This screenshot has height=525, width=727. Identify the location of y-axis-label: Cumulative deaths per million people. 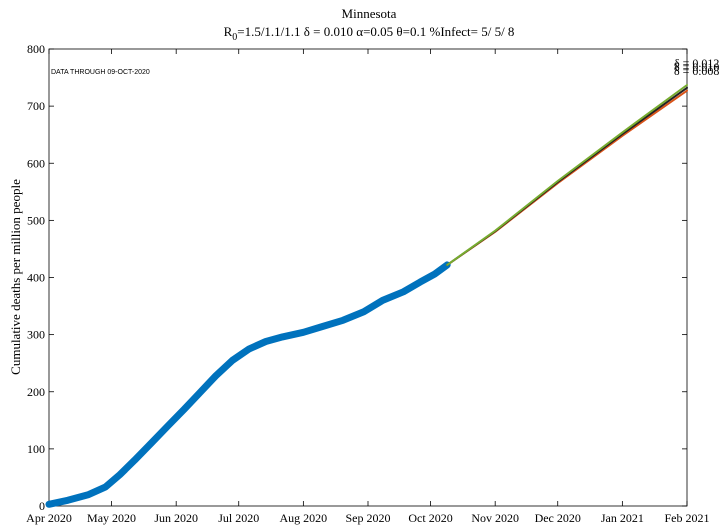
(15, 277).